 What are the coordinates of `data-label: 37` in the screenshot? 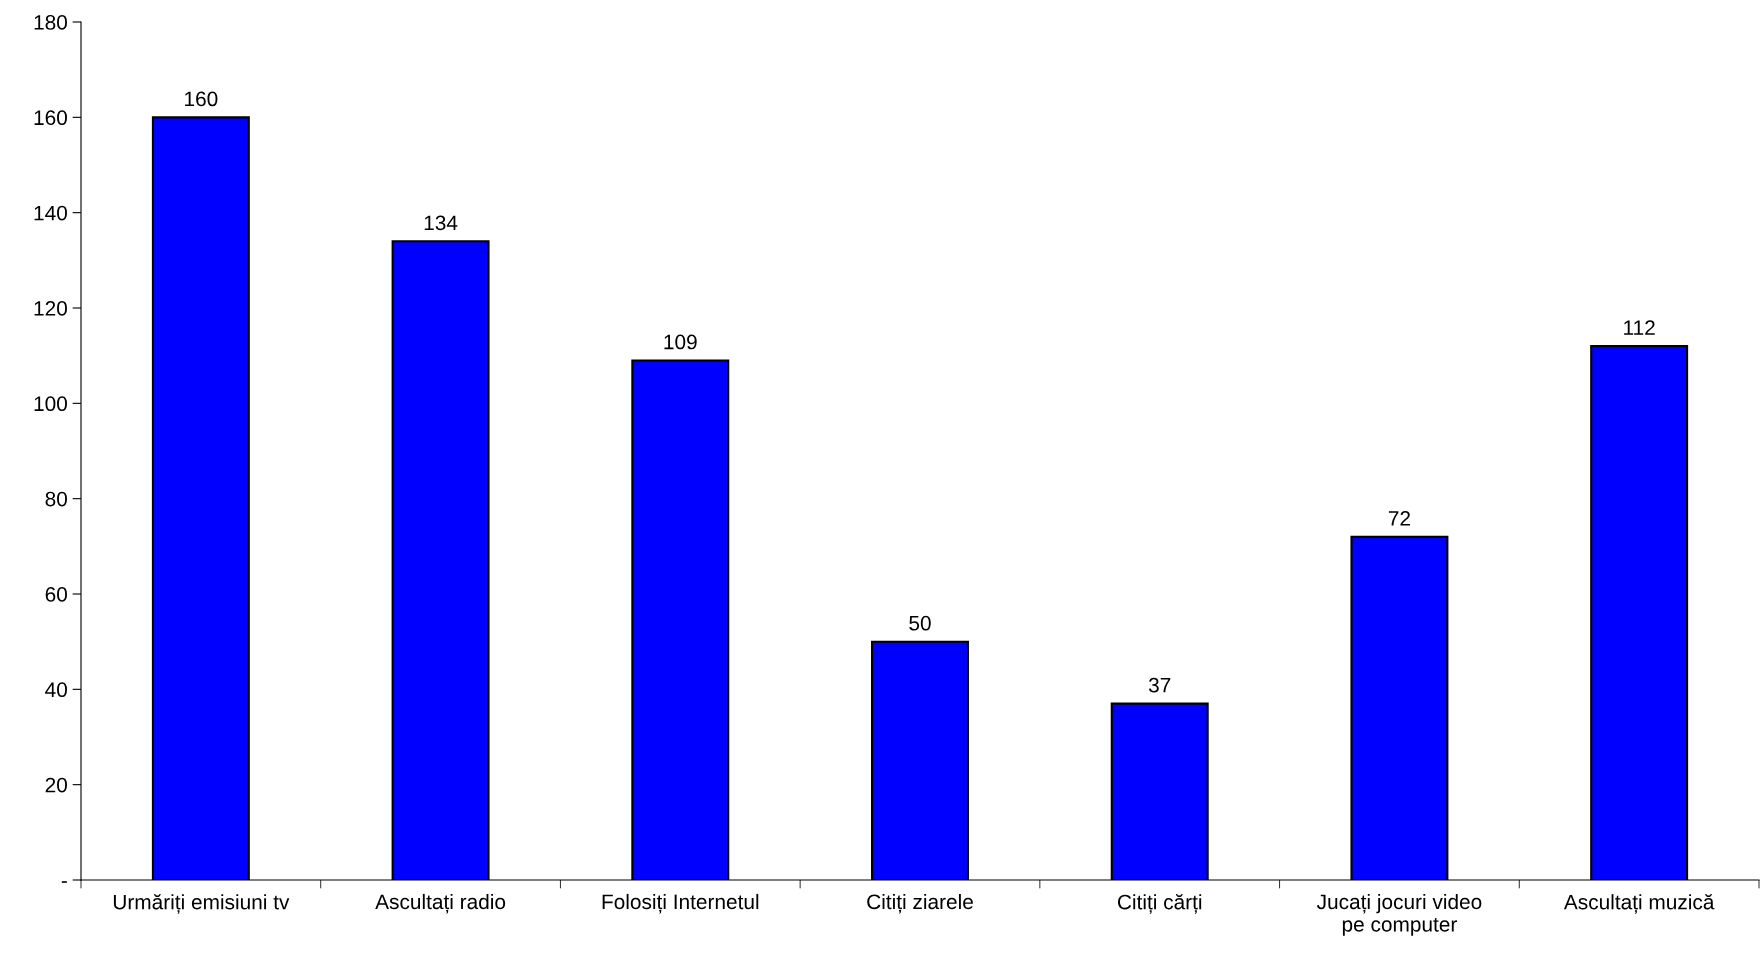 It's located at (1159, 685).